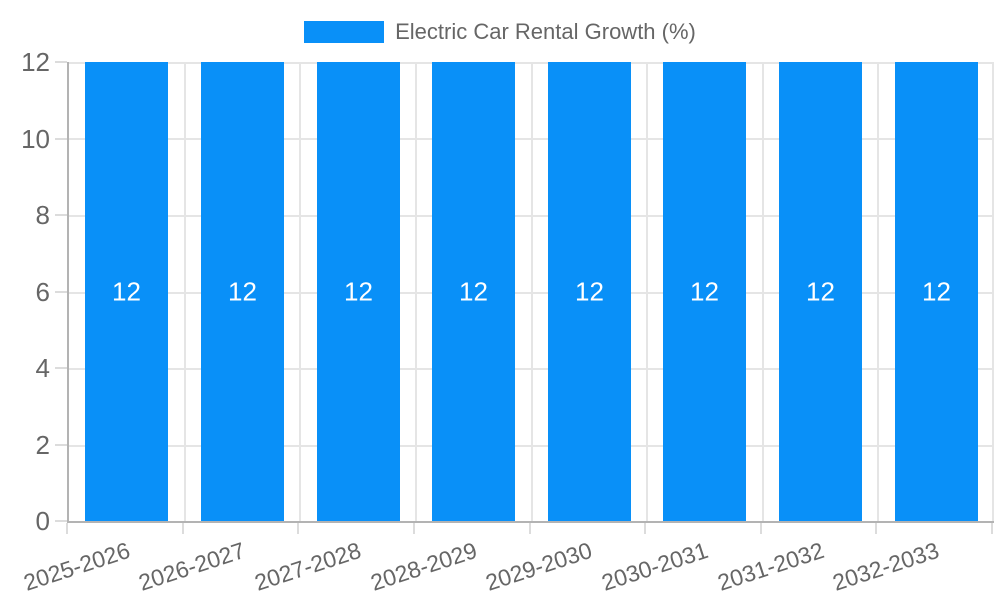 This screenshot has width=1000, height=600. I want to click on y-axis-label: 0, so click(42, 521).